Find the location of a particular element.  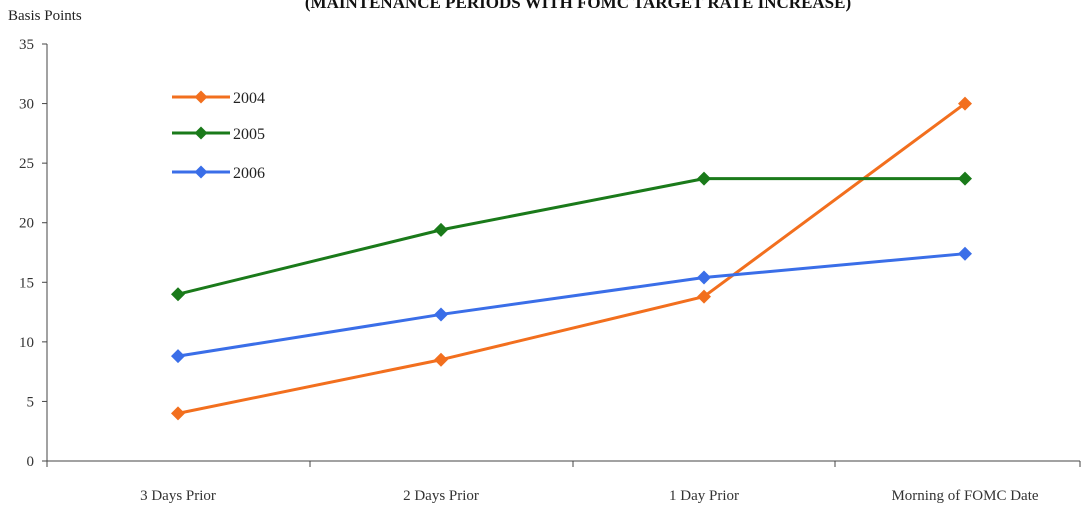

legend-label-2005: 2005 is located at coordinates (249, 134).